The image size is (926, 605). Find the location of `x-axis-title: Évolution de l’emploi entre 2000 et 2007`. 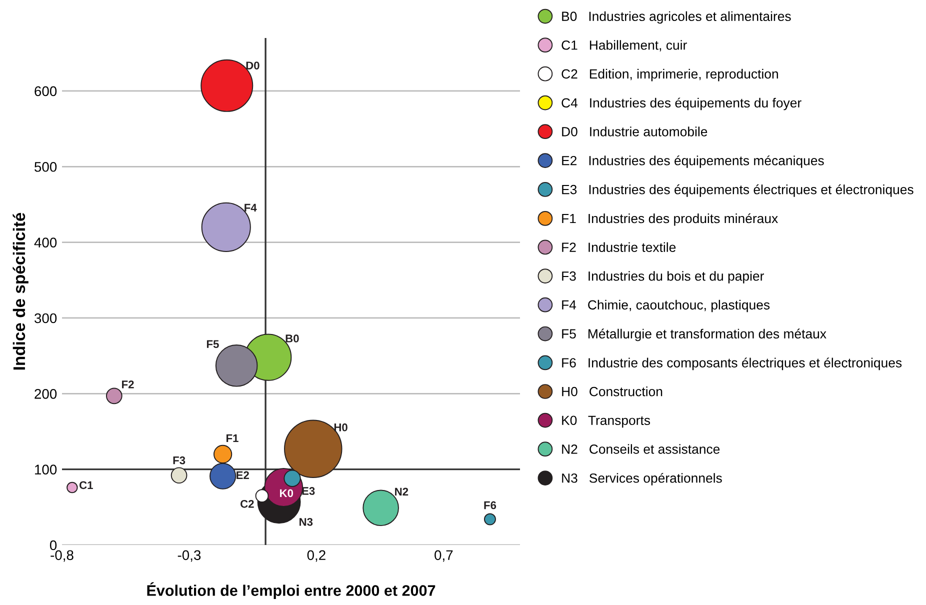

x-axis-title: Évolution de l’emploi entre 2000 et 2007 is located at coordinates (291, 590).